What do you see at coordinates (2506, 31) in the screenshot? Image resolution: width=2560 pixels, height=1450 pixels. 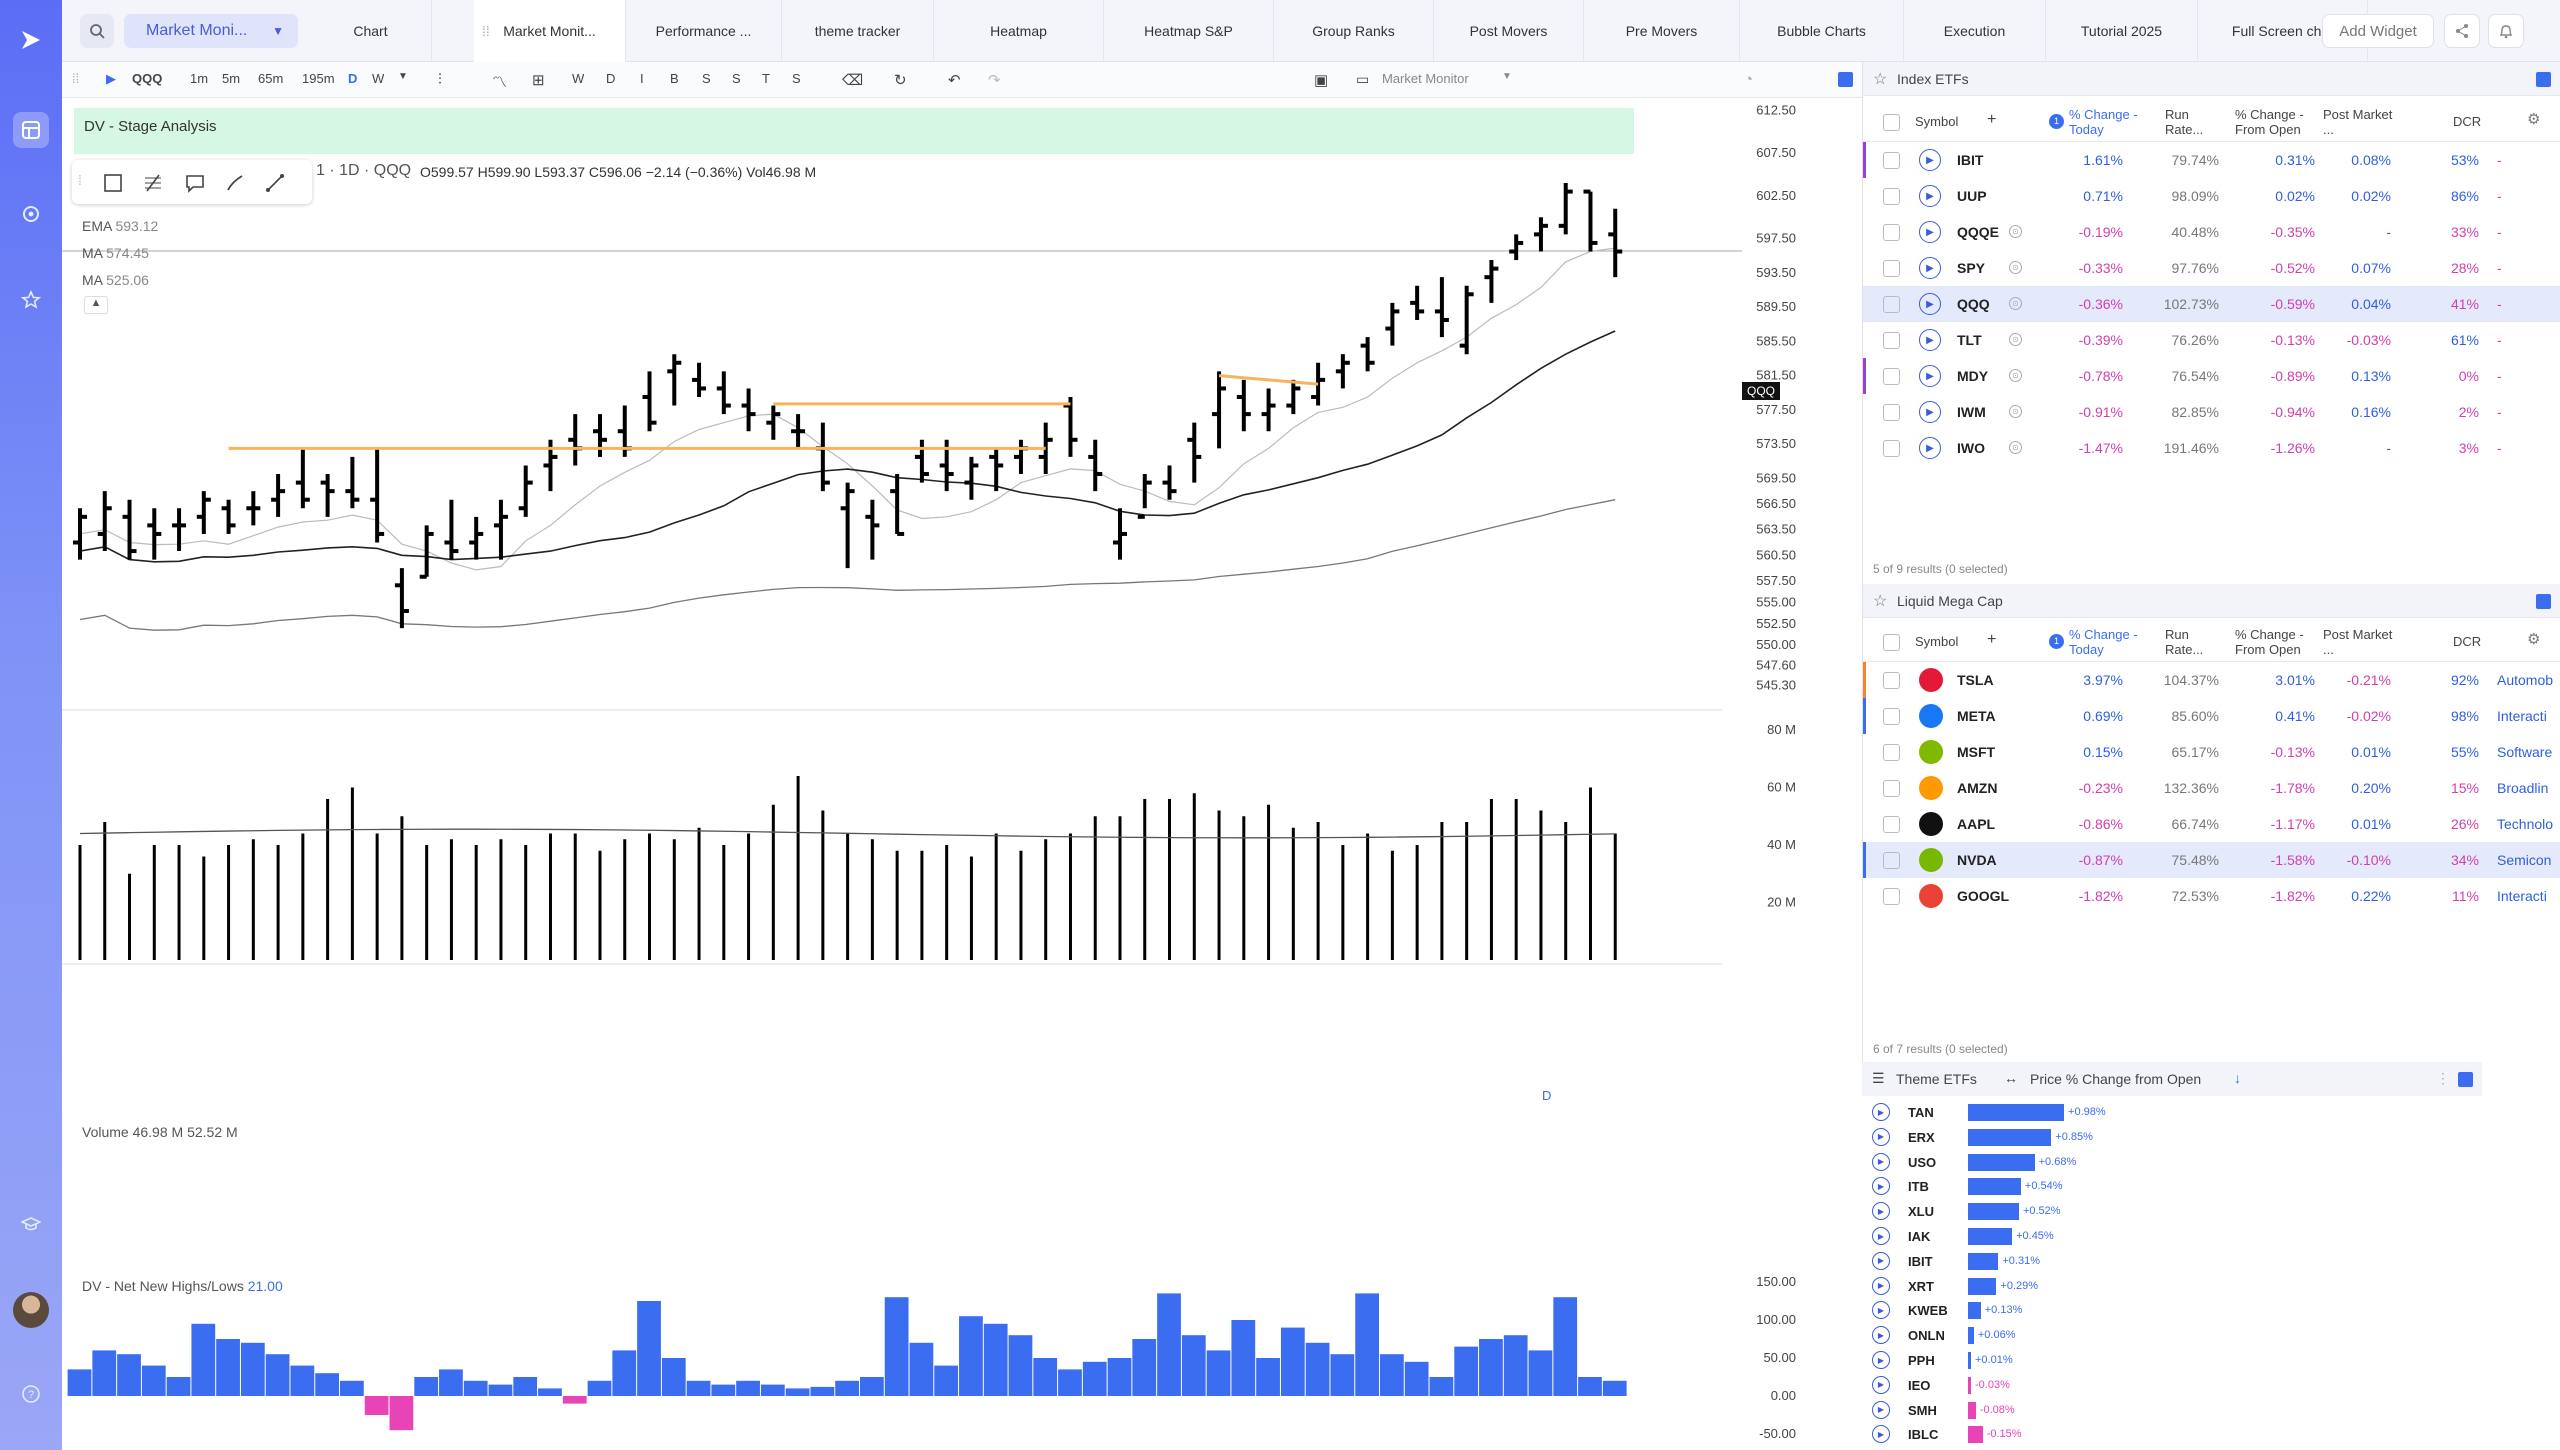 I see `notifications-button` at bounding box center [2506, 31].